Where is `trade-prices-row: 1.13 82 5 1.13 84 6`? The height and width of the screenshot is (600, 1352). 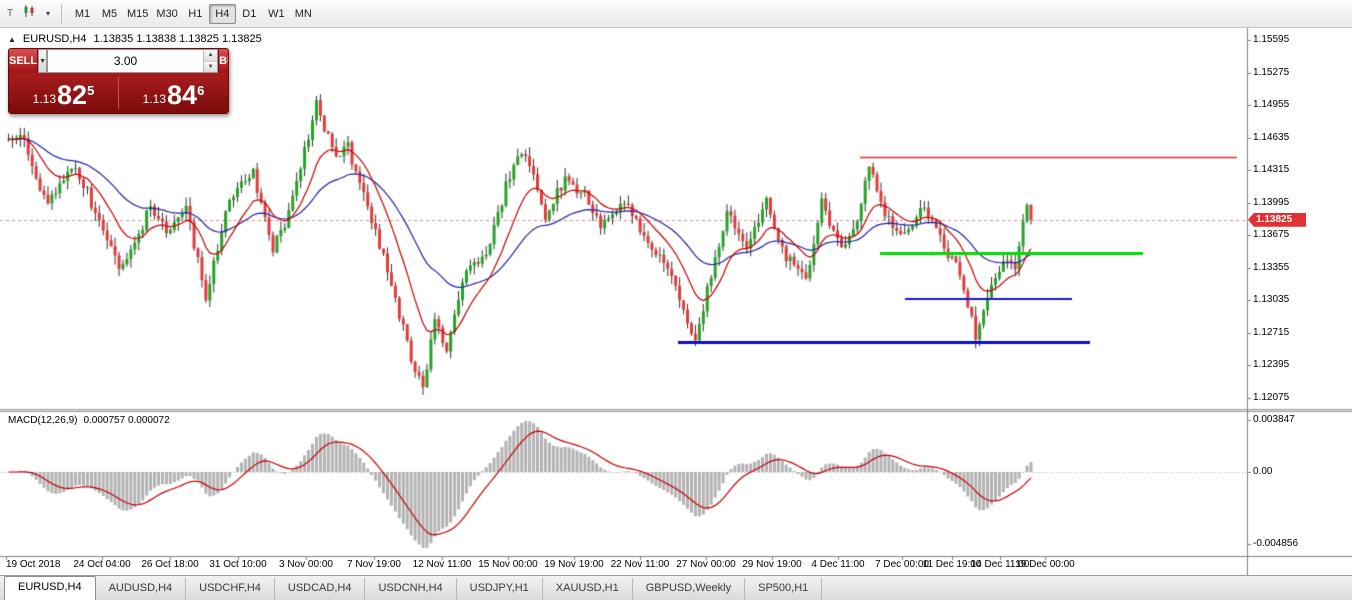 trade-prices-row: 1.13 82 5 1.13 84 6 is located at coordinates (118, 93).